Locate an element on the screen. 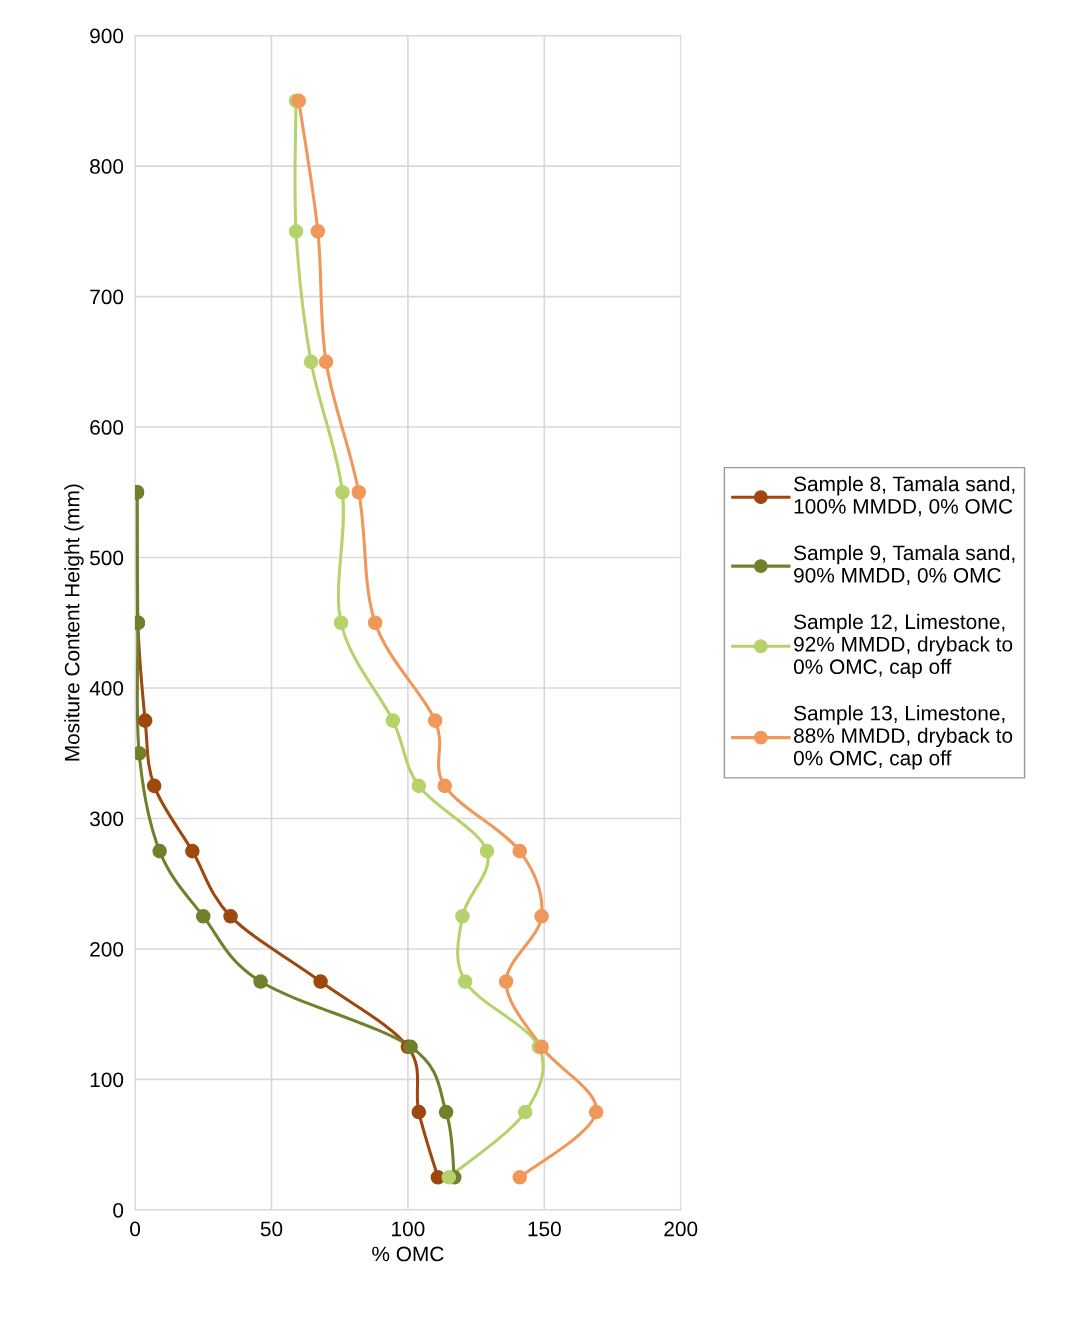  y-tick-label: 0 is located at coordinates (118, 1210).